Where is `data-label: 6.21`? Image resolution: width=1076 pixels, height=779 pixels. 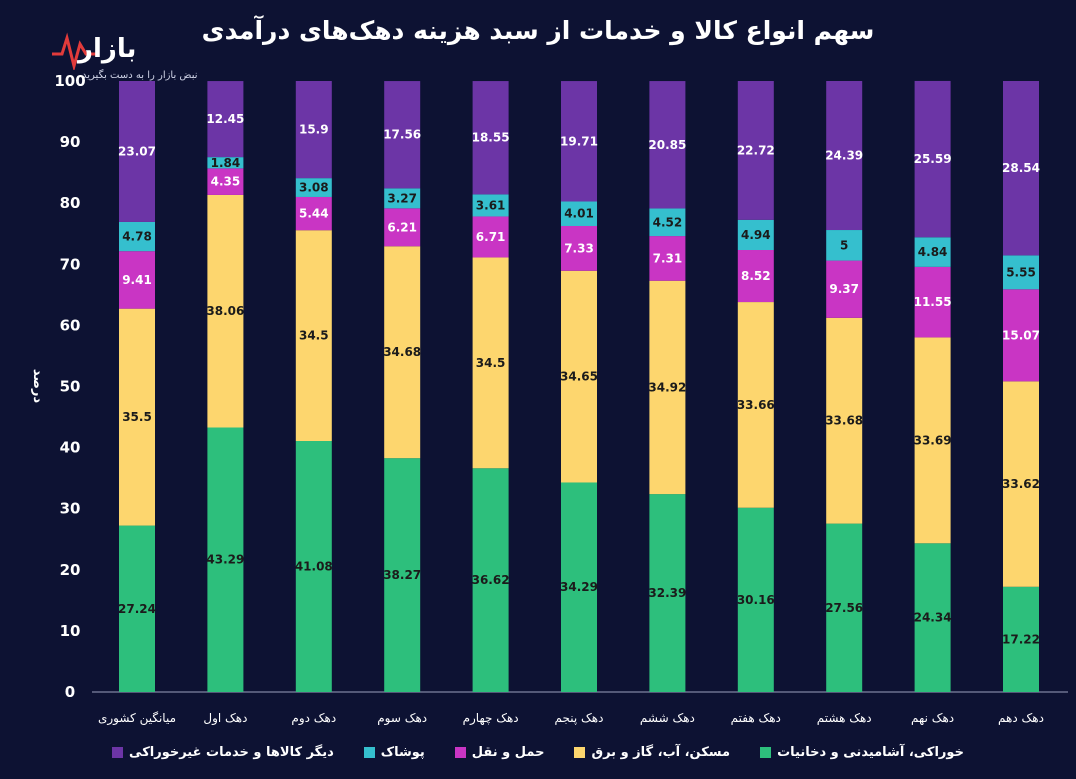 data-label: 6.21 is located at coordinates (402, 227).